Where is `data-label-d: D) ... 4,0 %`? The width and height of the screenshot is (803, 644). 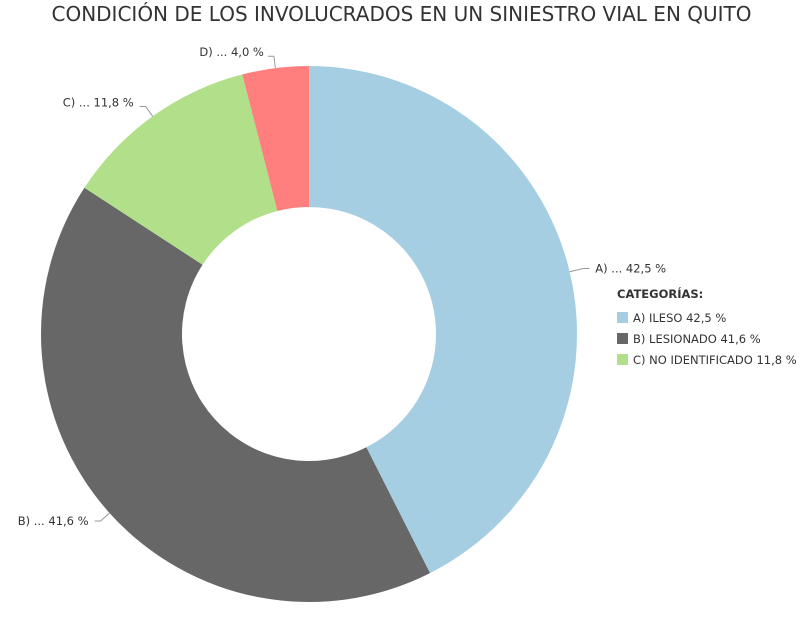
data-label-d: D) ... 4,0 % is located at coordinates (231, 52).